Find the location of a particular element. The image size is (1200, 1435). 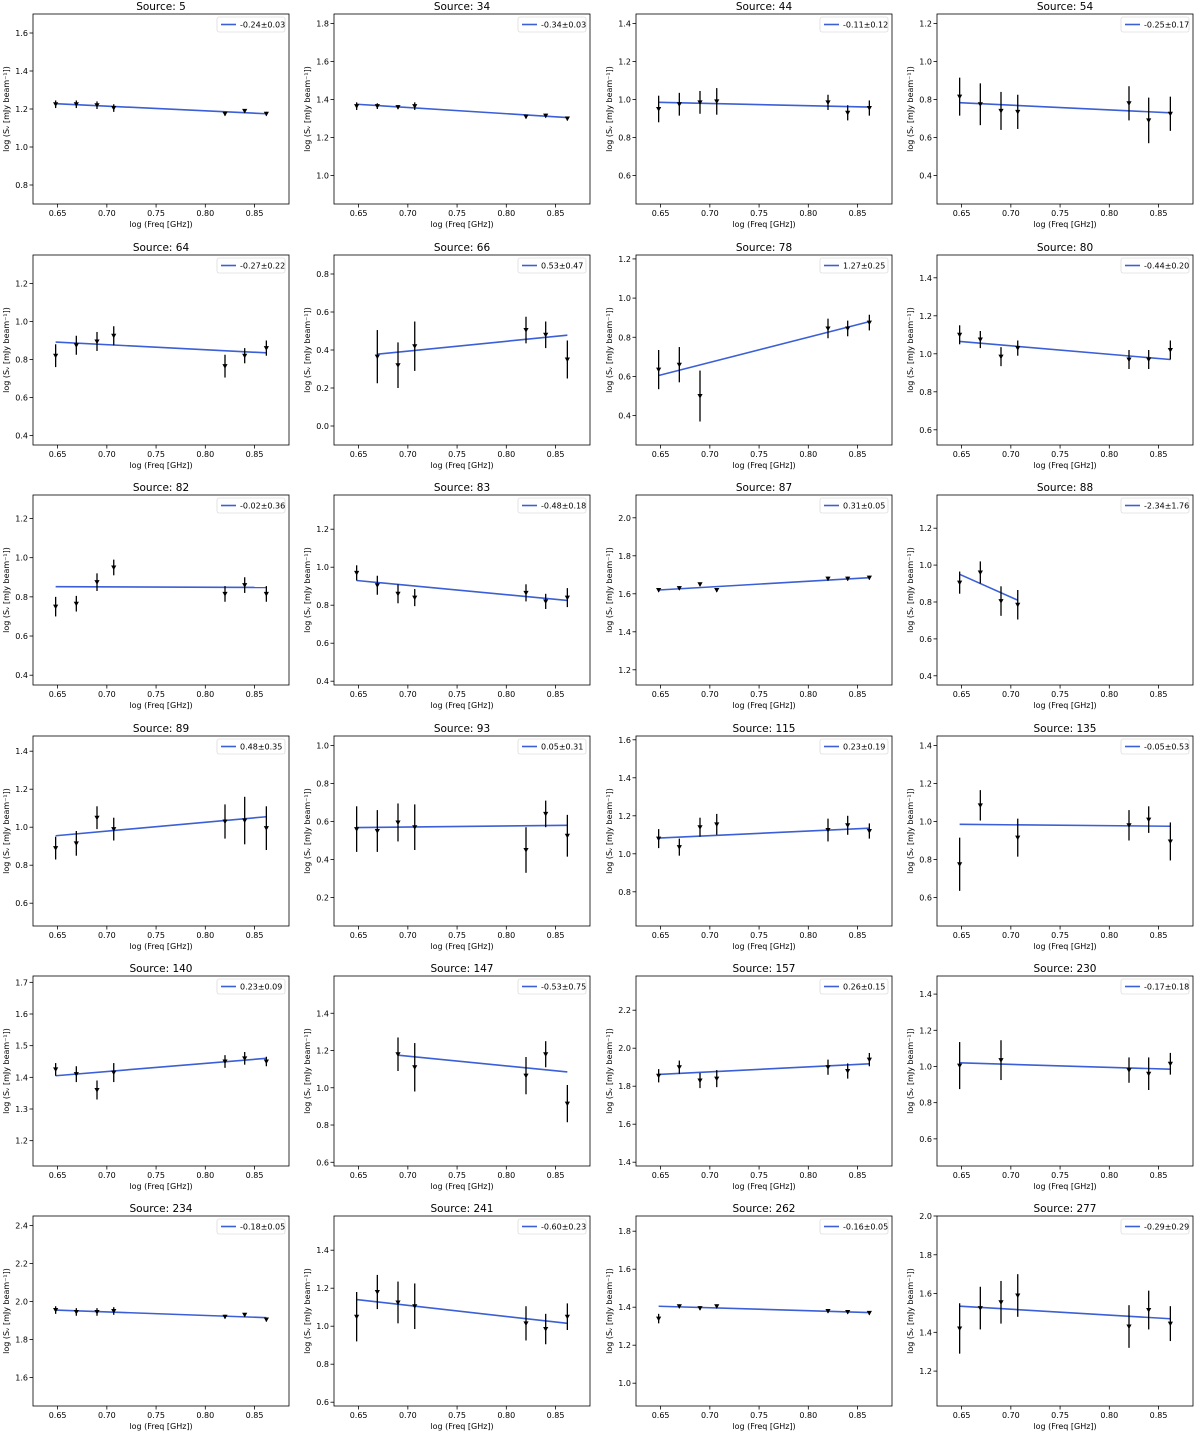

legend-label: -0.34±0.03 is located at coordinates (563, 25).